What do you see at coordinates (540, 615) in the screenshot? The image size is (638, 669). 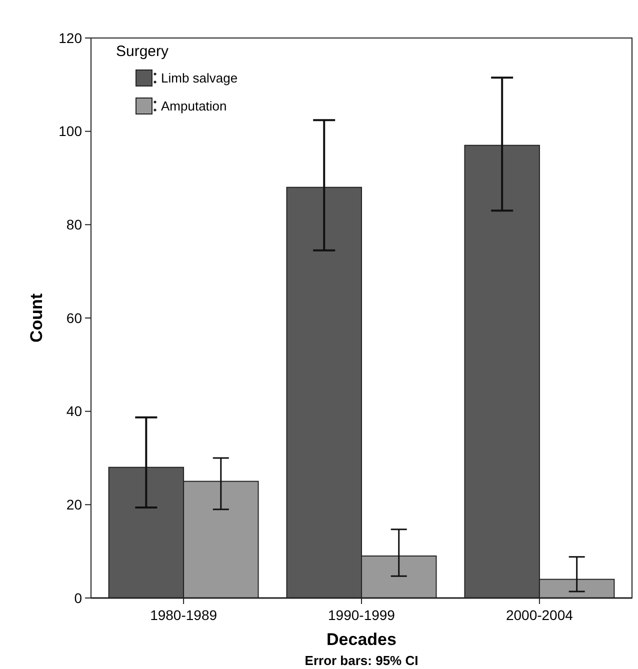 I see `x-tick-label: 2000-2004` at bounding box center [540, 615].